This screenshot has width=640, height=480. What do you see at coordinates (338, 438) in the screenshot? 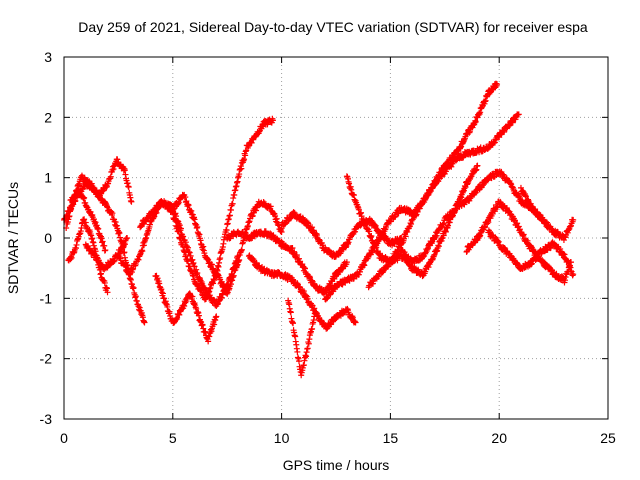
I see `x-tick-labels: 0 5 10 15 20 25` at bounding box center [338, 438].